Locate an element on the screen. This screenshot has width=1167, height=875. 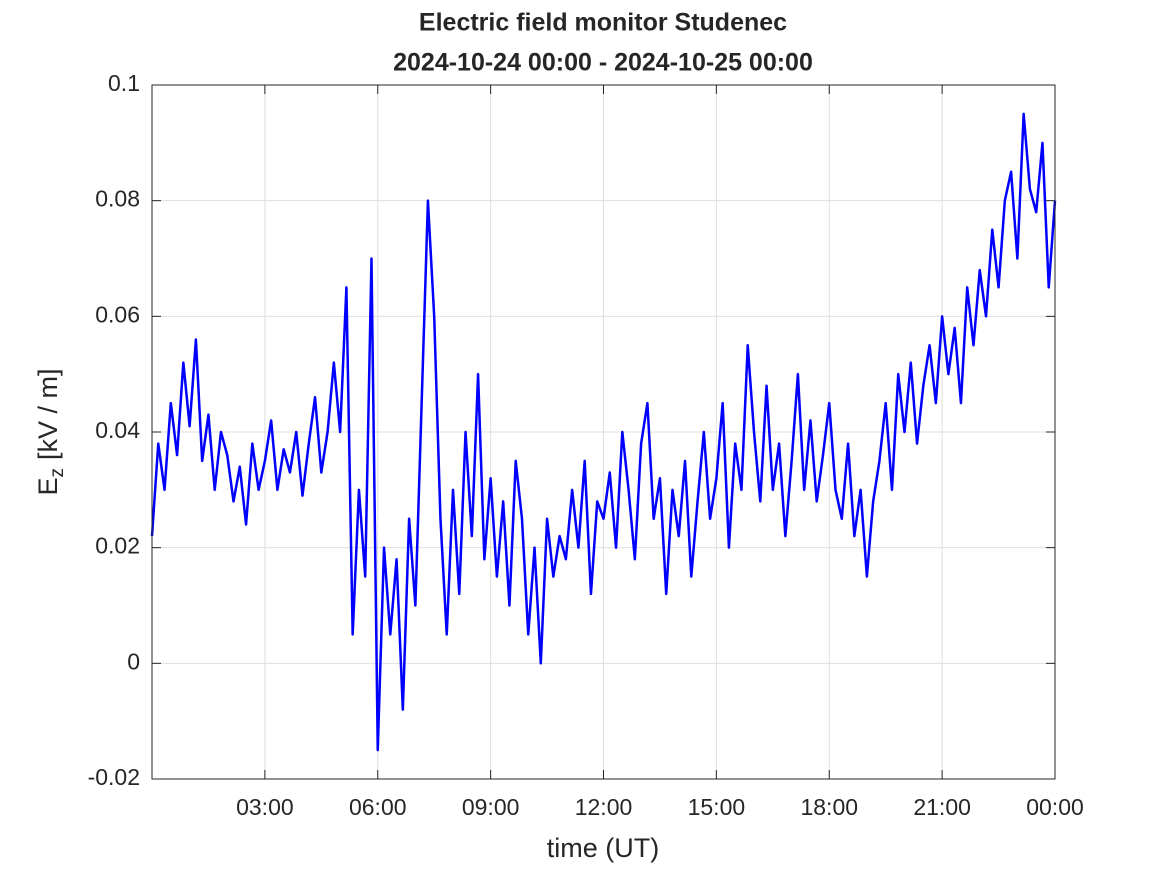
y-tick-label: 0.1 is located at coordinates (124, 83).